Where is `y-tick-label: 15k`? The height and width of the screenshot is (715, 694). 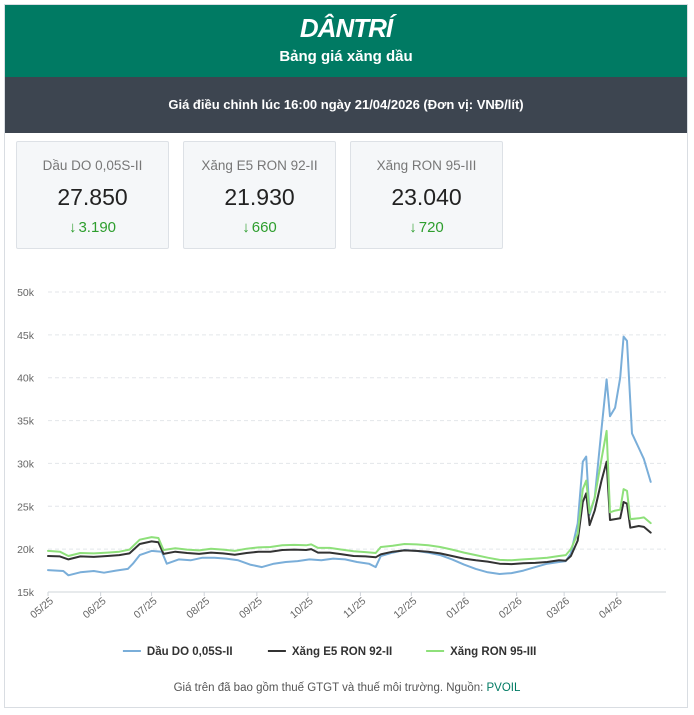
y-tick-label: 15k is located at coordinates (26, 593).